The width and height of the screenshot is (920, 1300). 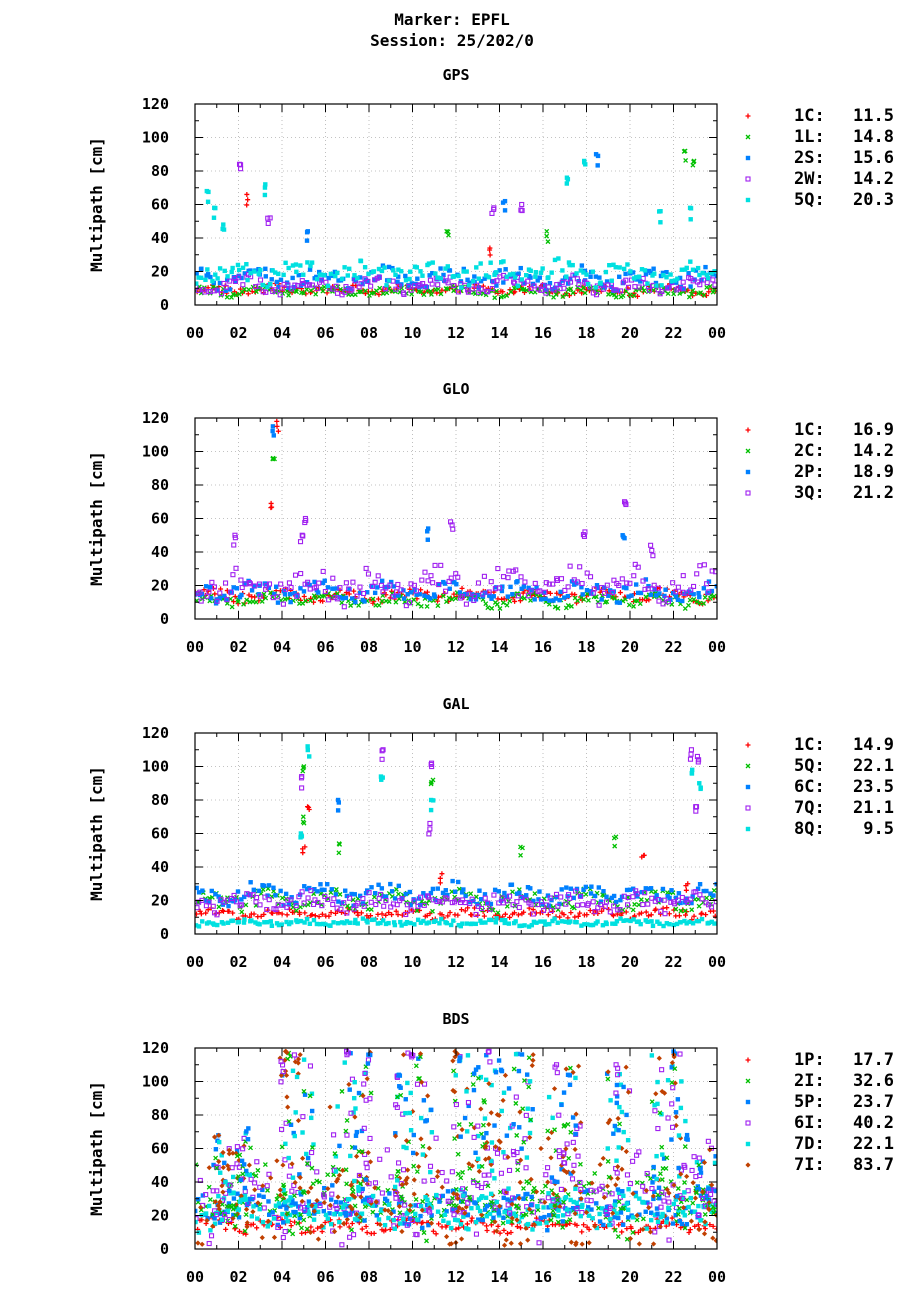 What do you see at coordinates (160, 867) in the screenshot?
I see `y-tick-label: 40` at bounding box center [160, 867].